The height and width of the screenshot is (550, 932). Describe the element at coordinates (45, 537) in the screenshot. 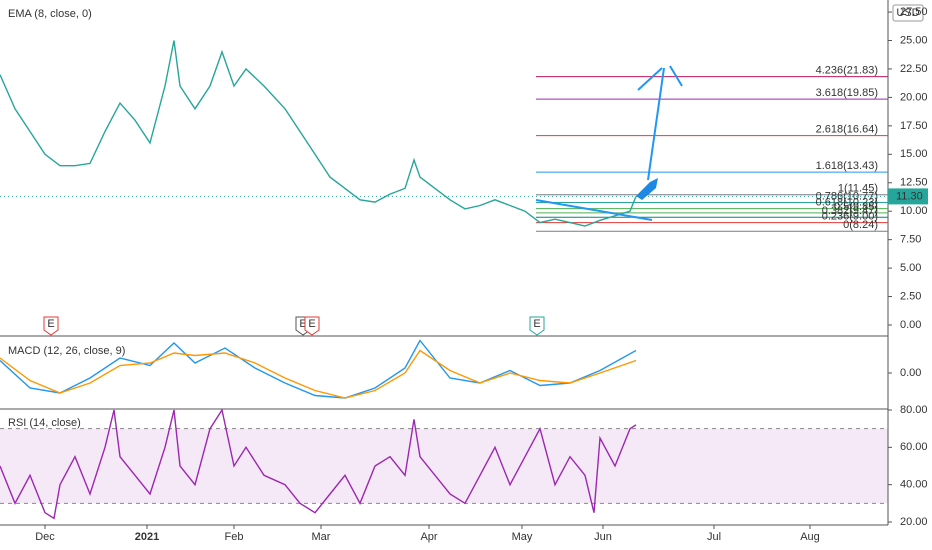

I see `x-tick-label: Dec` at that location.